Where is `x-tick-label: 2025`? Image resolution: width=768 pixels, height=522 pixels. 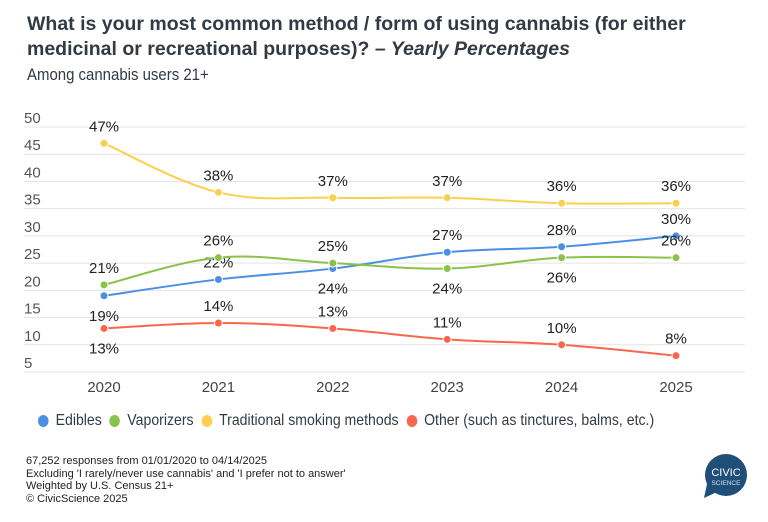 x-tick-label: 2025 is located at coordinates (675, 387).